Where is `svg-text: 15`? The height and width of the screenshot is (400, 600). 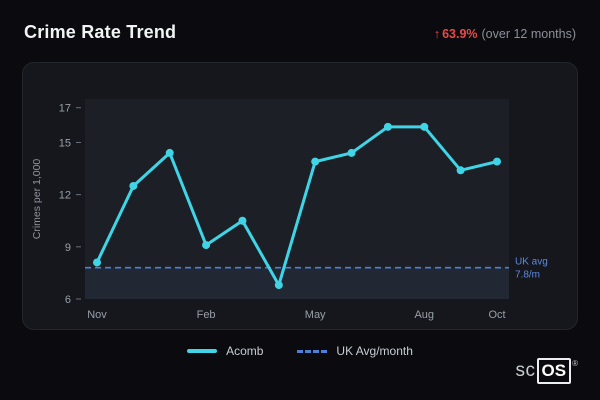 svg-text: 15 is located at coordinates (65, 143).